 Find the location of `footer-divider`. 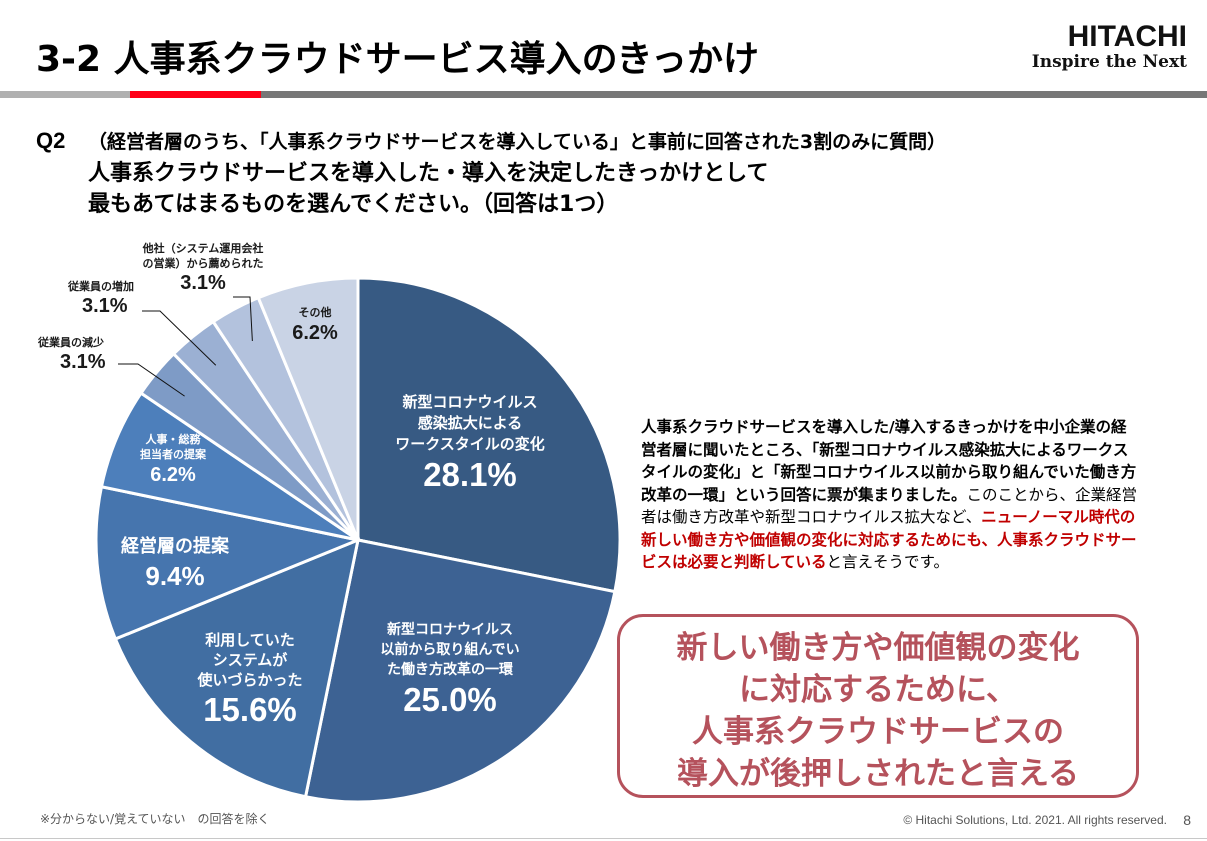

footer-divider is located at coordinates (603, 838).